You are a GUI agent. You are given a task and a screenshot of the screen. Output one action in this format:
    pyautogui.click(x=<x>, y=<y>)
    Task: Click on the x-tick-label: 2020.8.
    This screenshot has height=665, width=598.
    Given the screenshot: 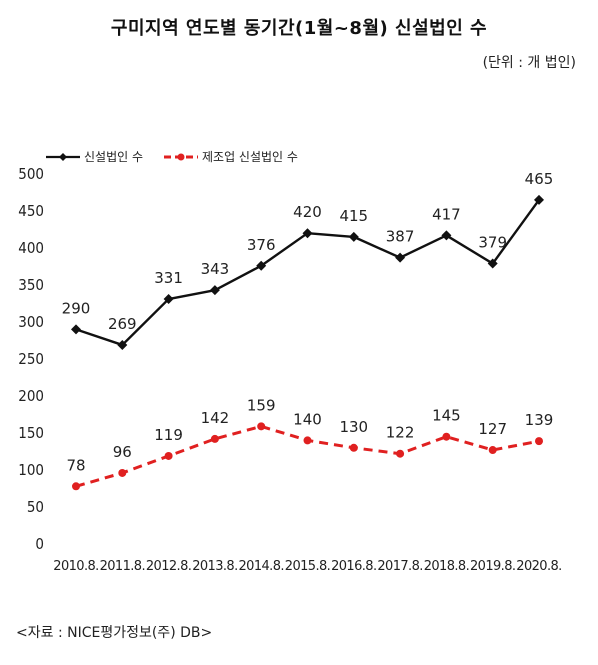 What is the action you would take?
    pyautogui.click(x=538, y=566)
    